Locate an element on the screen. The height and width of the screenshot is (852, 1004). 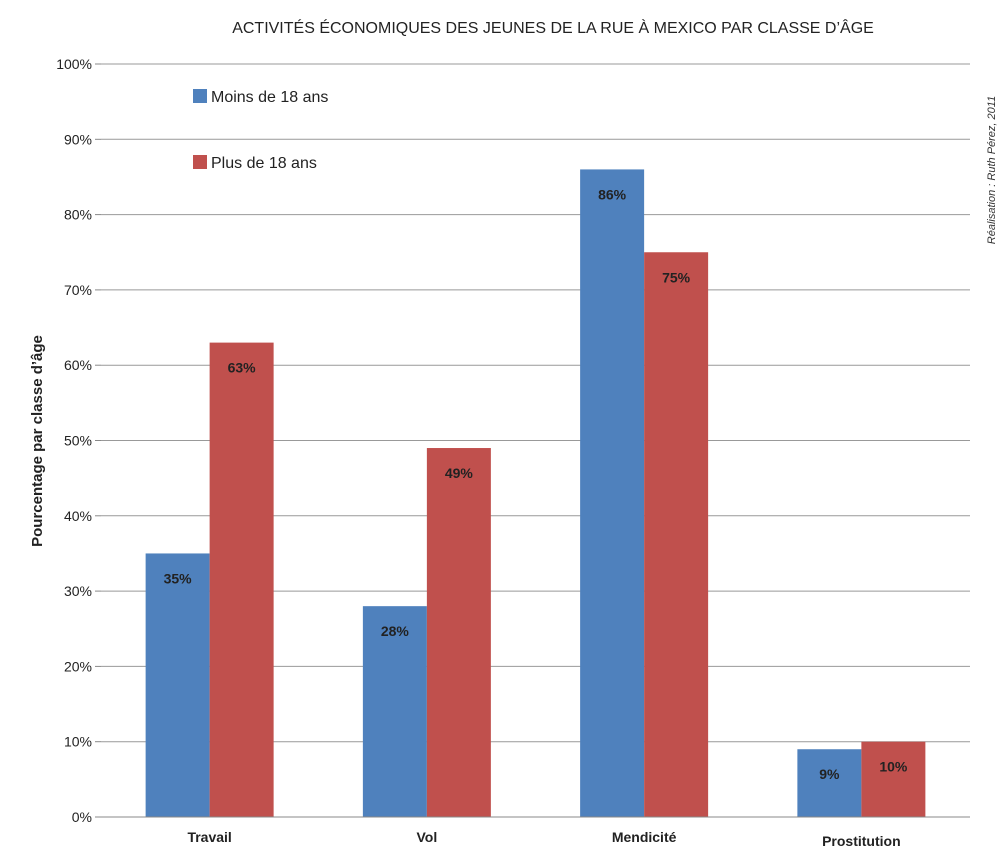
legend: Moins de 18 ans Plus de 18 ans is located at coordinates (260, 130).